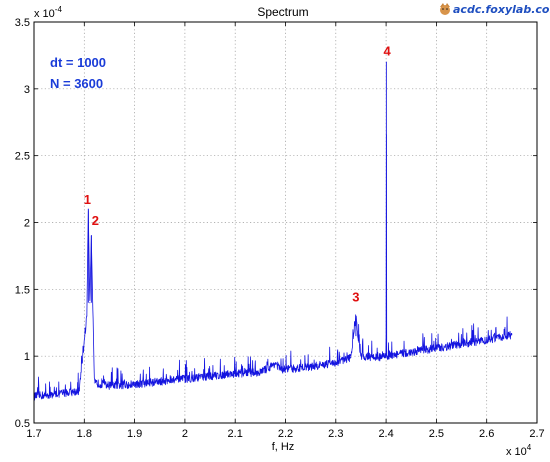 Image resolution: width=550 pixels, height=462 pixels. Describe the element at coordinates (22, 157) in the screenshot. I see `y-tick-label: 2.5` at that location.